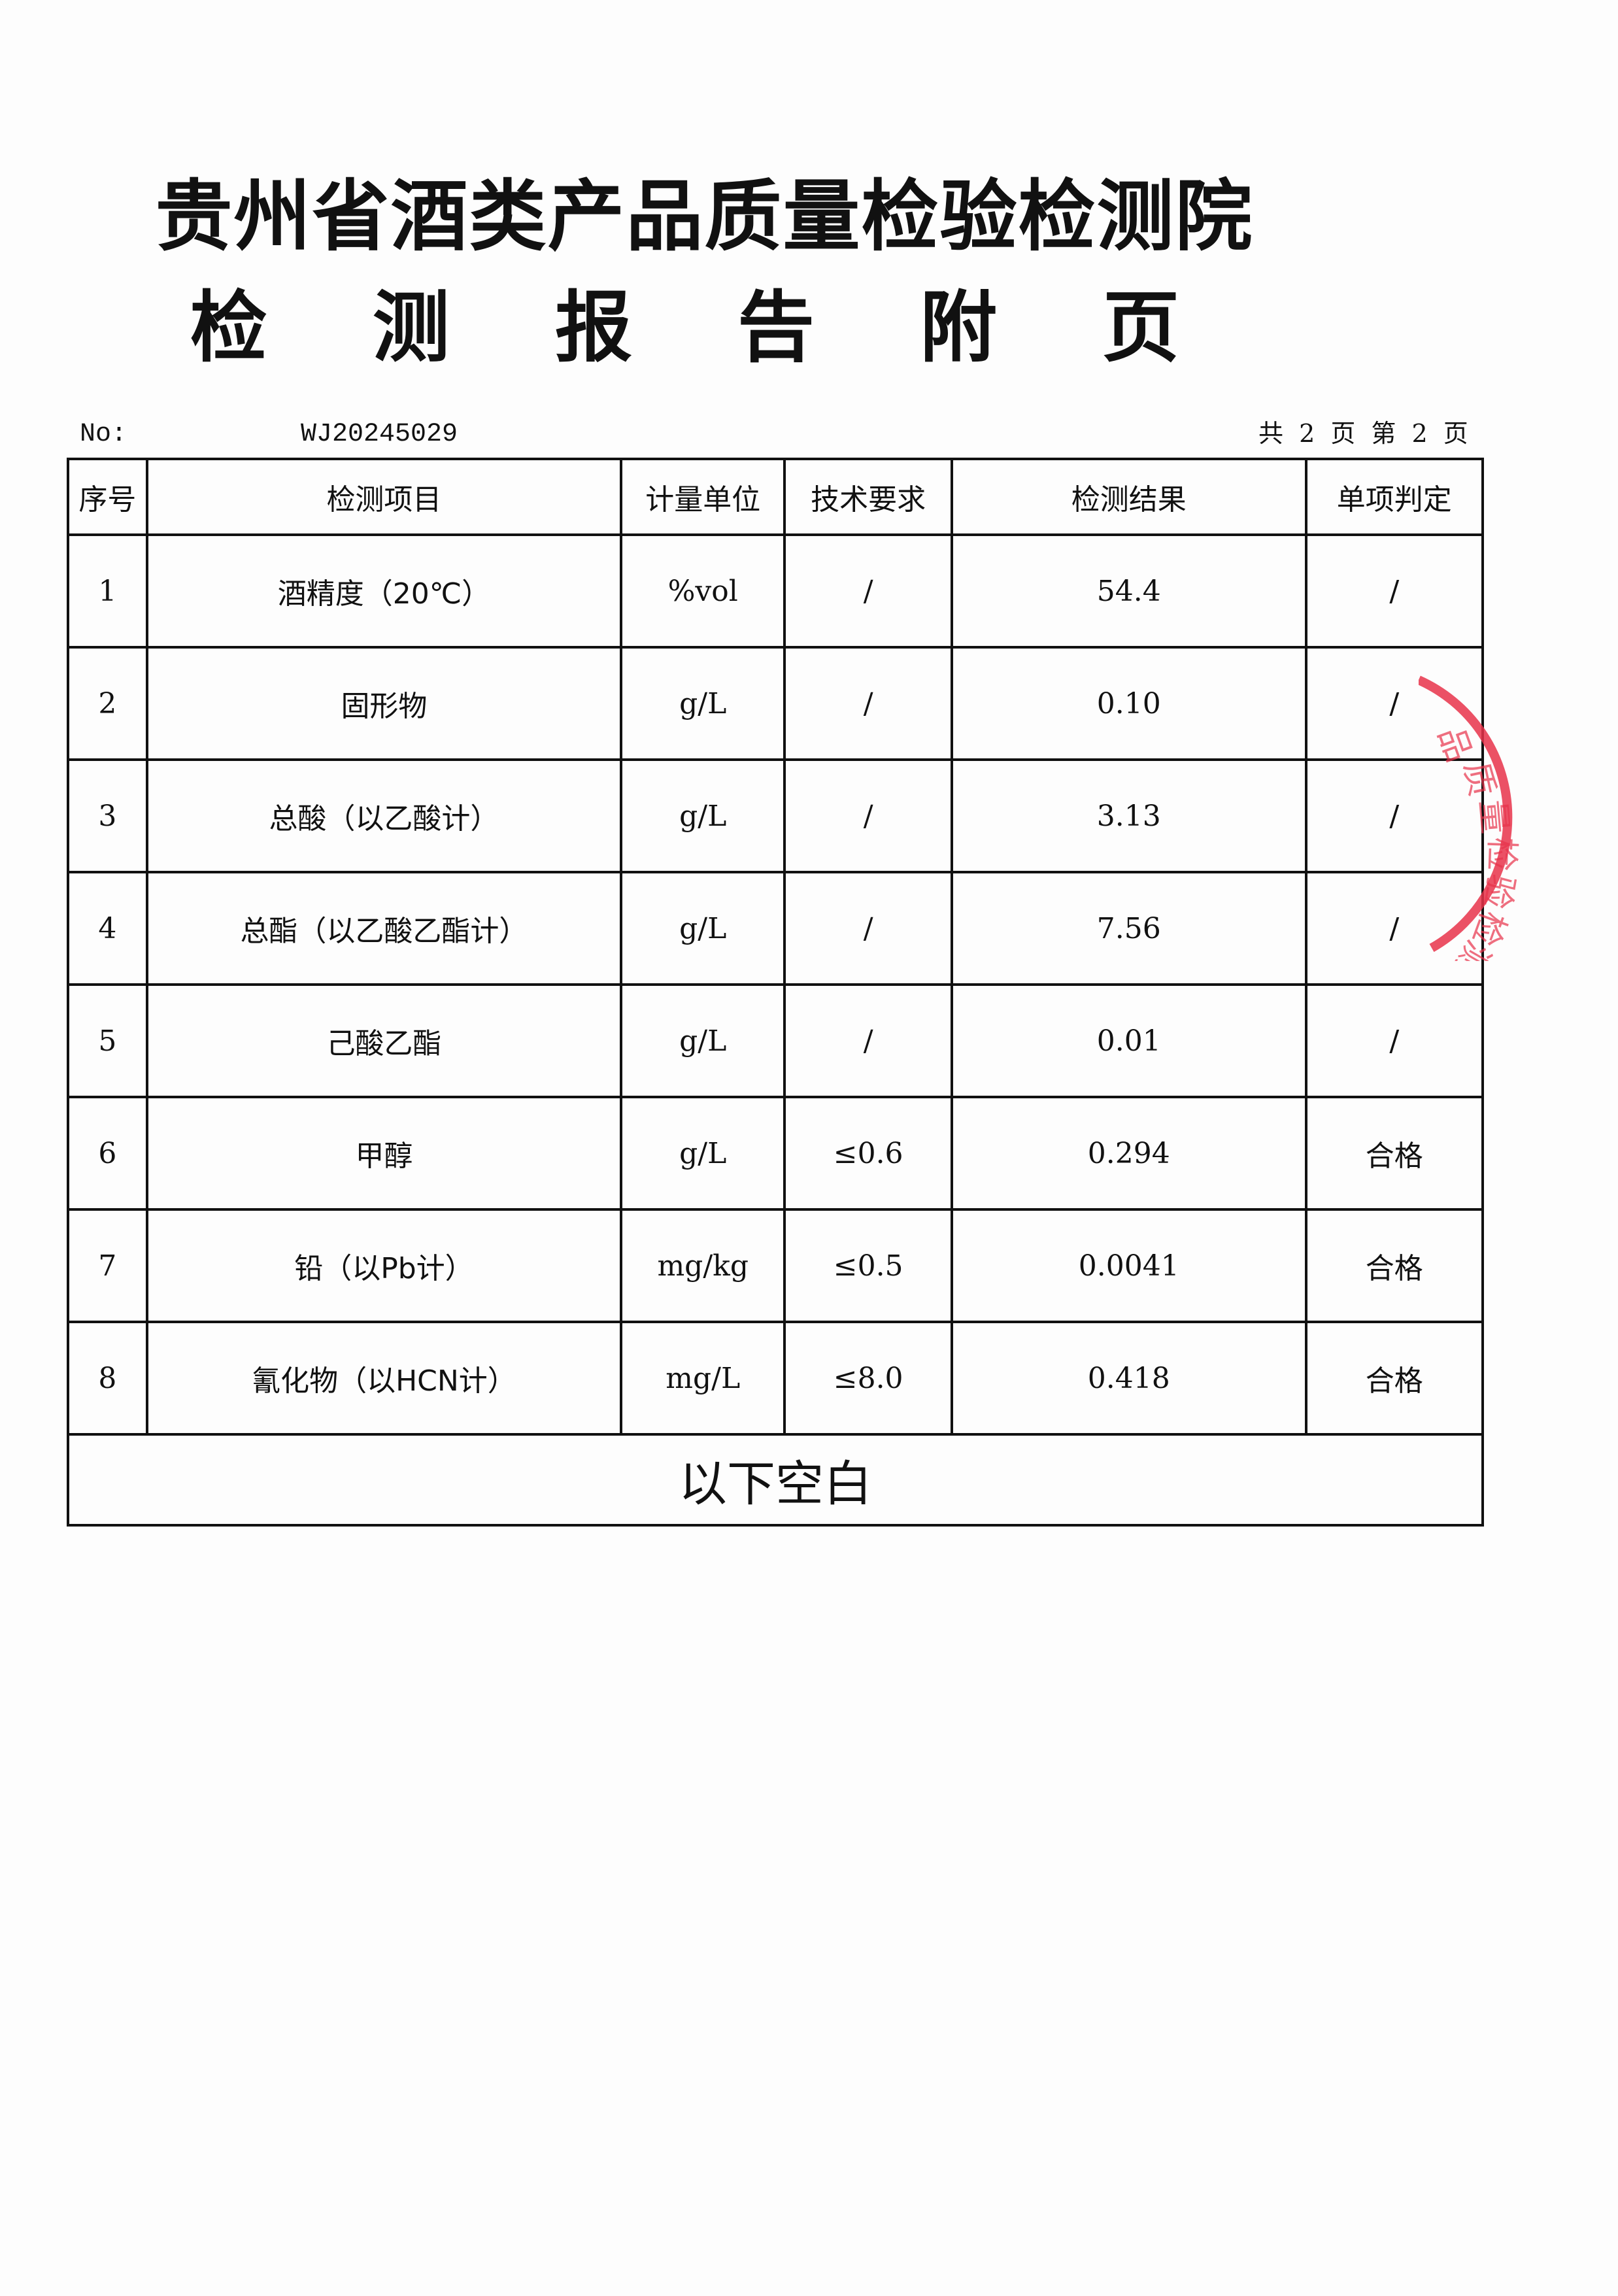  I want to click on cell-index: 6, so click(107, 1153).